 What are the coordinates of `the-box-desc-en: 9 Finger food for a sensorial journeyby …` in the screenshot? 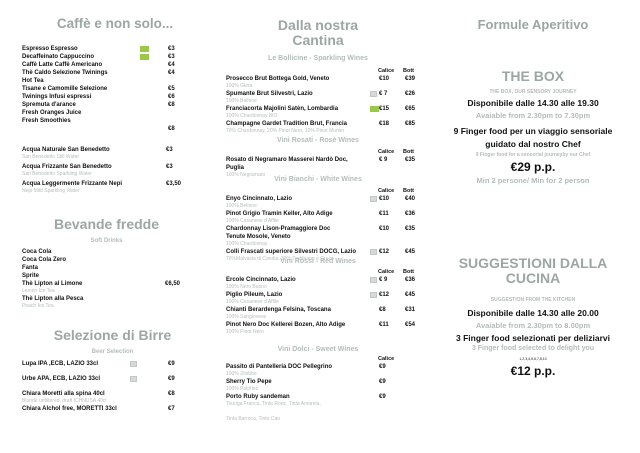 It's located at (533, 155).